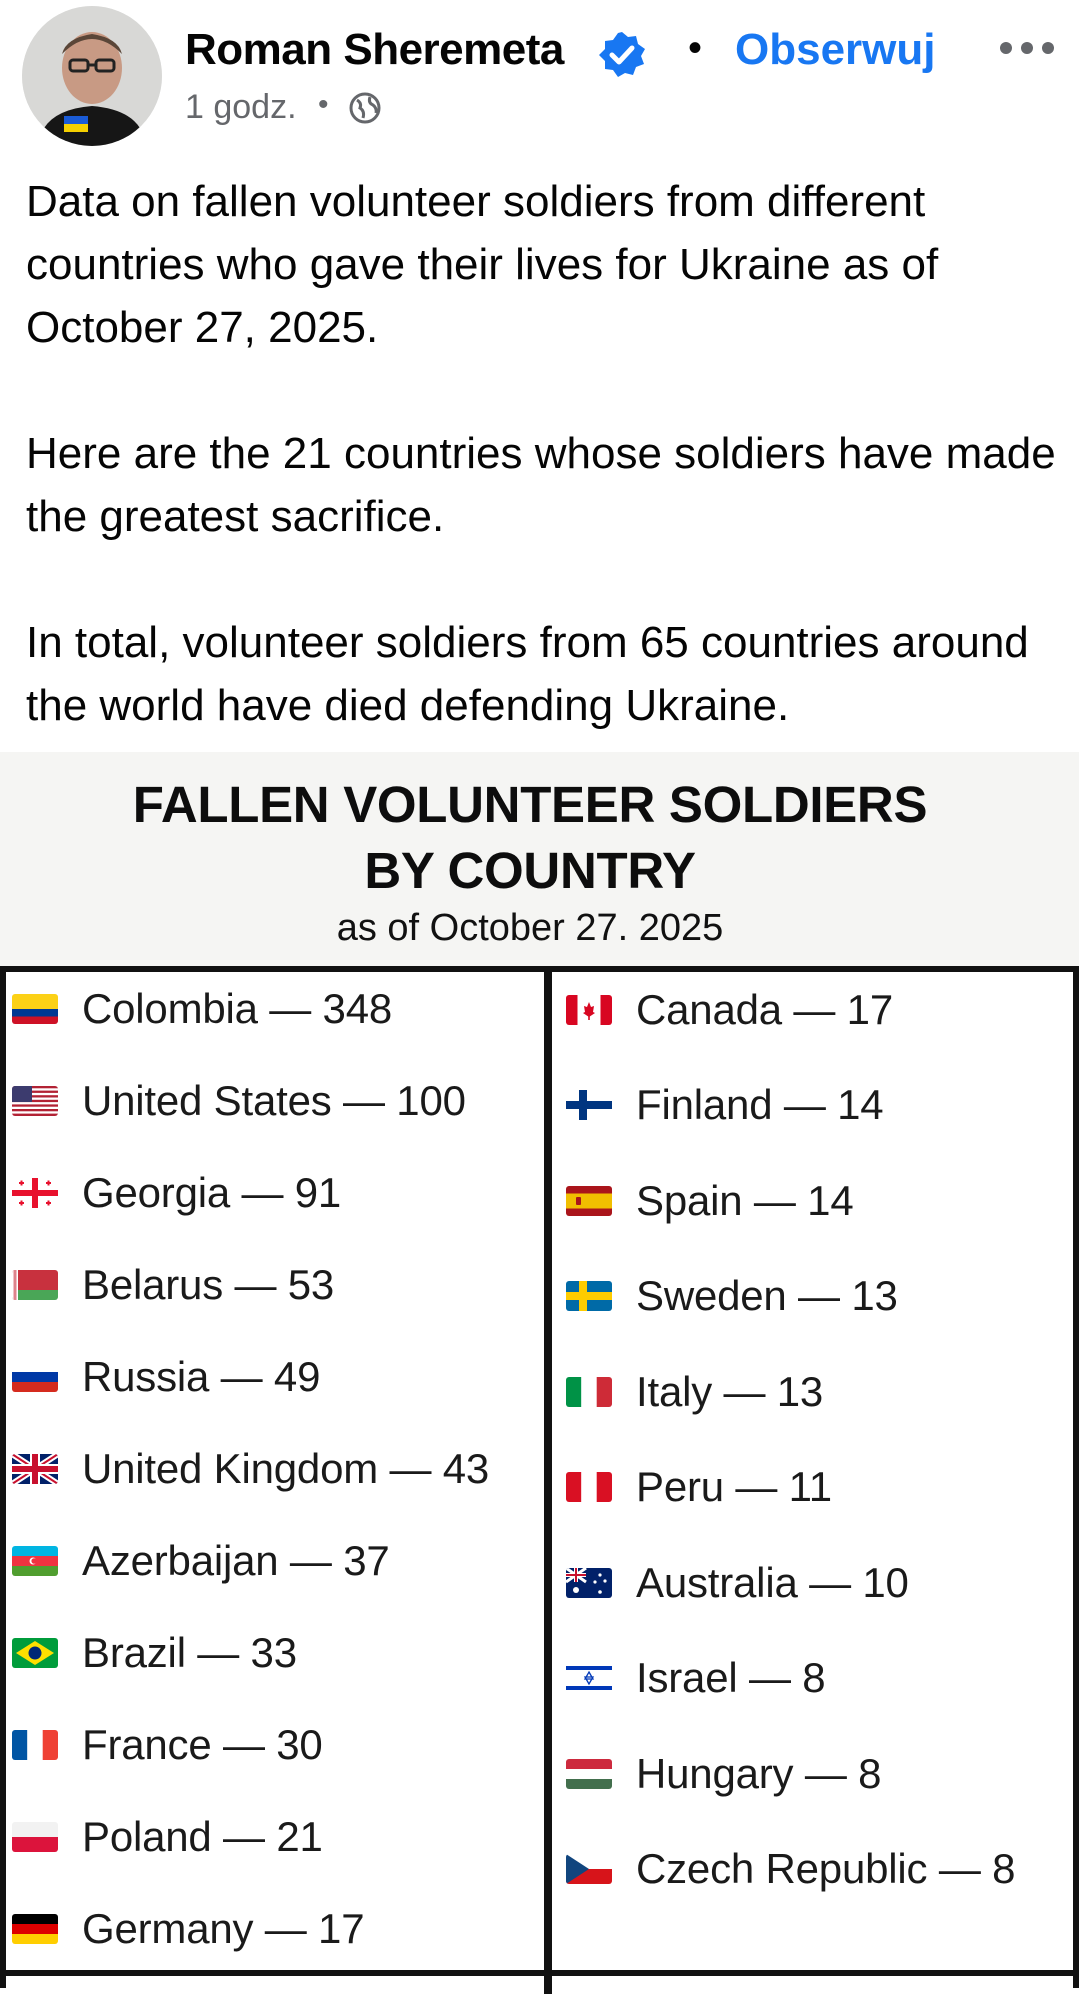  Describe the element at coordinates (35, 1193) in the screenshot. I see `georgia-flag-icon` at that location.